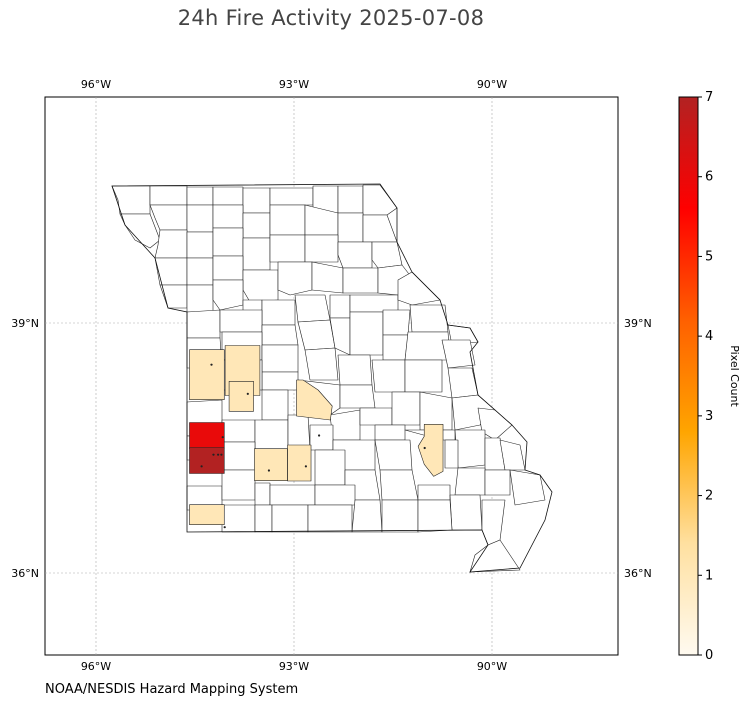 The image size is (751, 706). Describe the element at coordinates (172, 689) in the screenshot. I see `source-credit: NOAA/NESDIS Hazard Mapping System` at that location.